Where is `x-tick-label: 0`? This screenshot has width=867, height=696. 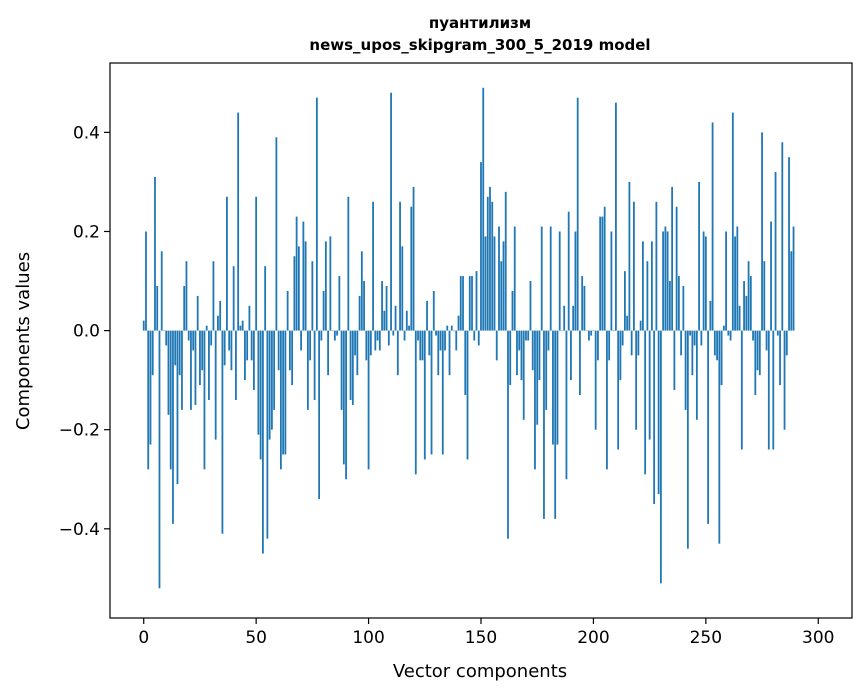 x-tick-label: 0 is located at coordinates (143, 638).